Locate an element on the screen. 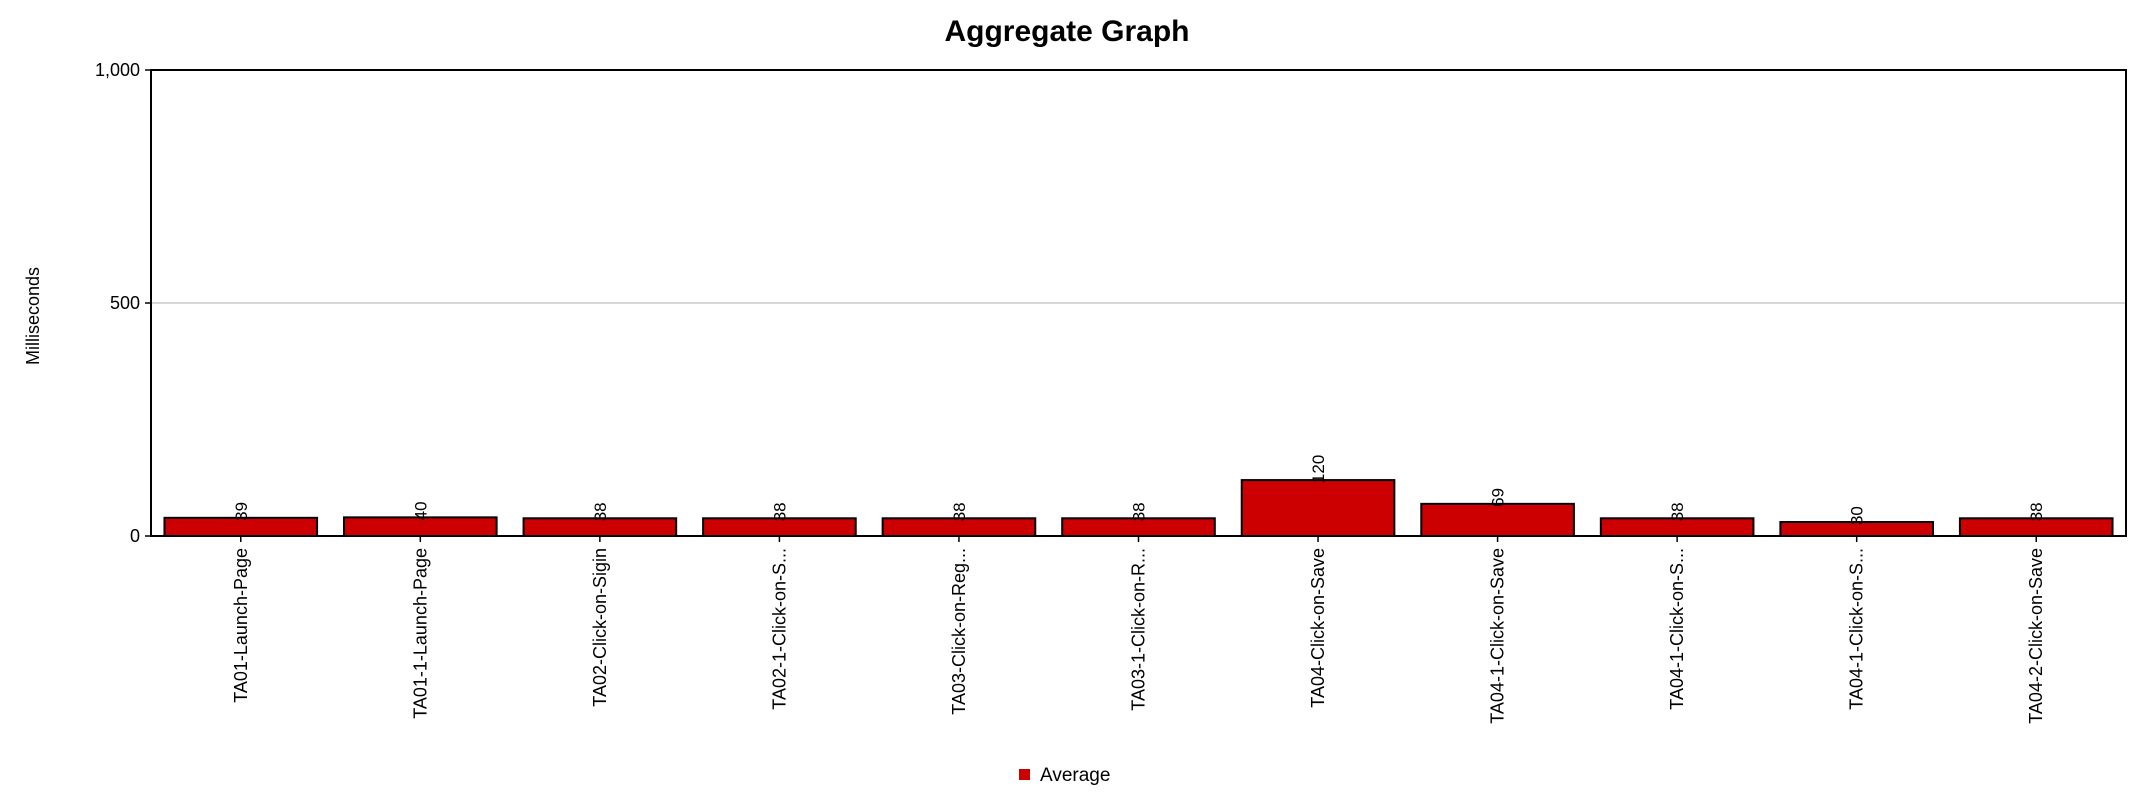 The height and width of the screenshot is (808, 2134). data-label: 120 is located at coordinates (1318, 469).